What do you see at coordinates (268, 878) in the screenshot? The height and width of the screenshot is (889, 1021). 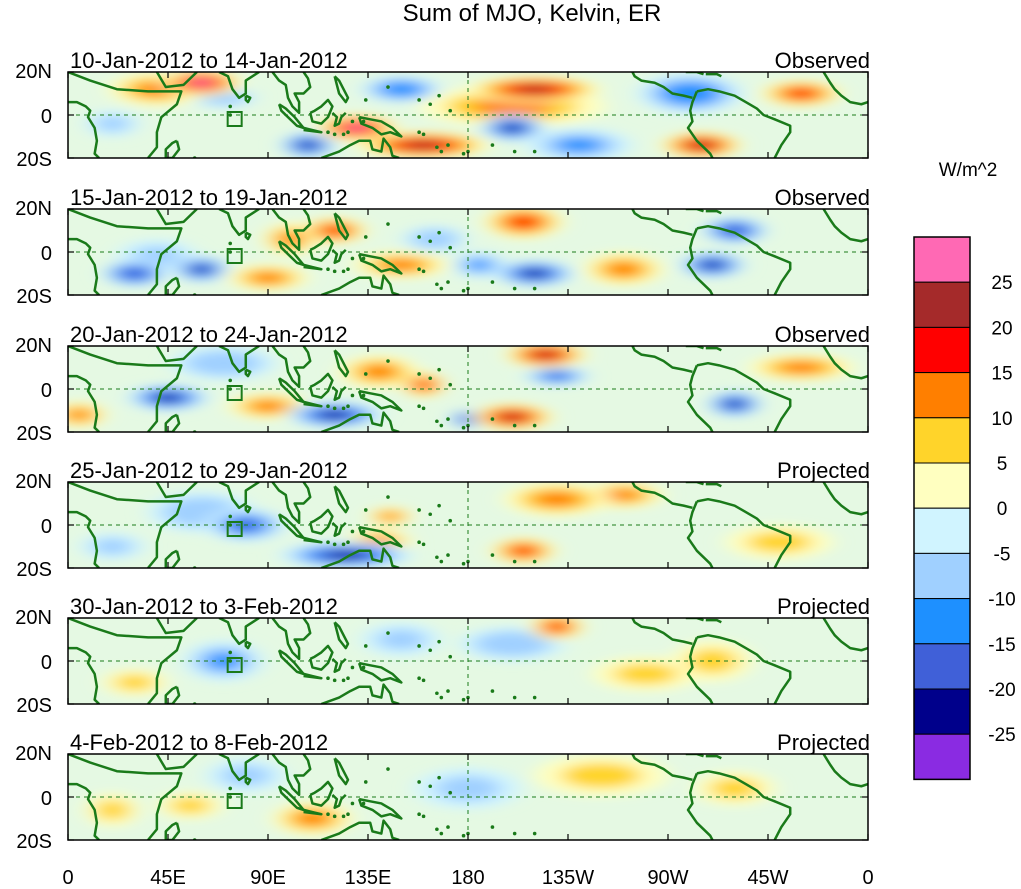 I see `lon-label: 90E` at bounding box center [268, 878].